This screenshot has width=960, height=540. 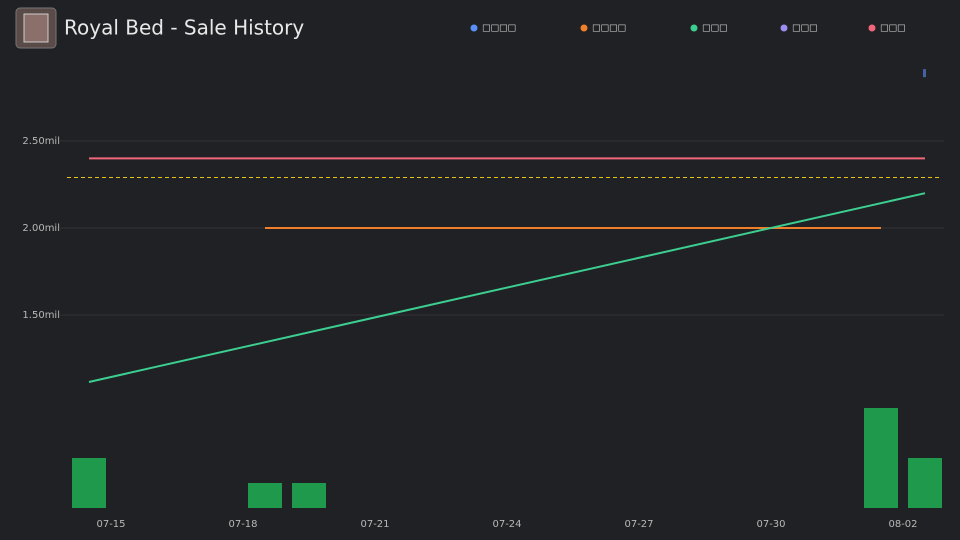 What do you see at coordinates (242, 524) in the screenshot?
I see `x-tick-label: 07-18` at bounding box center [242, 524].